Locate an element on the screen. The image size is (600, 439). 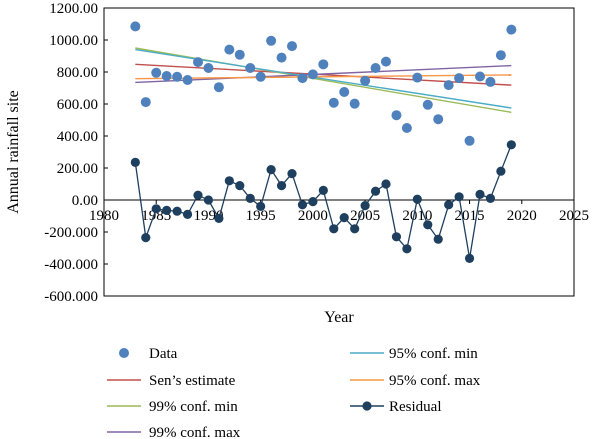
legend-label: 95% conf. min is located at coordinates (433, 354).